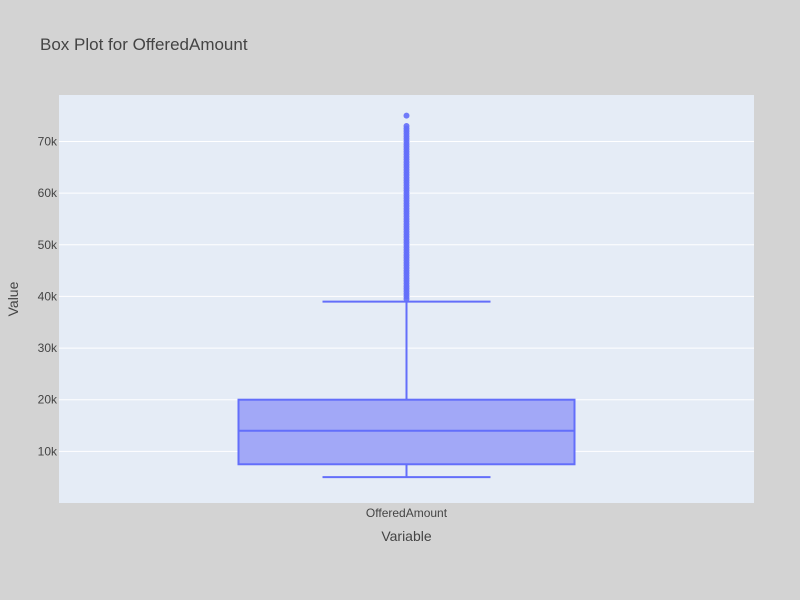  What do you see at coordinates (48, 296) in the screenshot?
I see `y-tick-label: 40k` at bounding box center [48, 296].